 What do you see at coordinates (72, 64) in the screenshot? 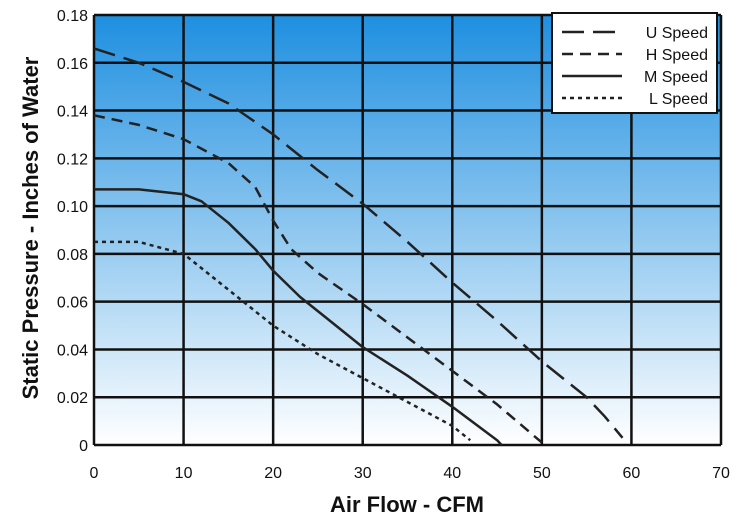
I see `y-tick-label-8: 0.16` at bounding box center [72, 64].